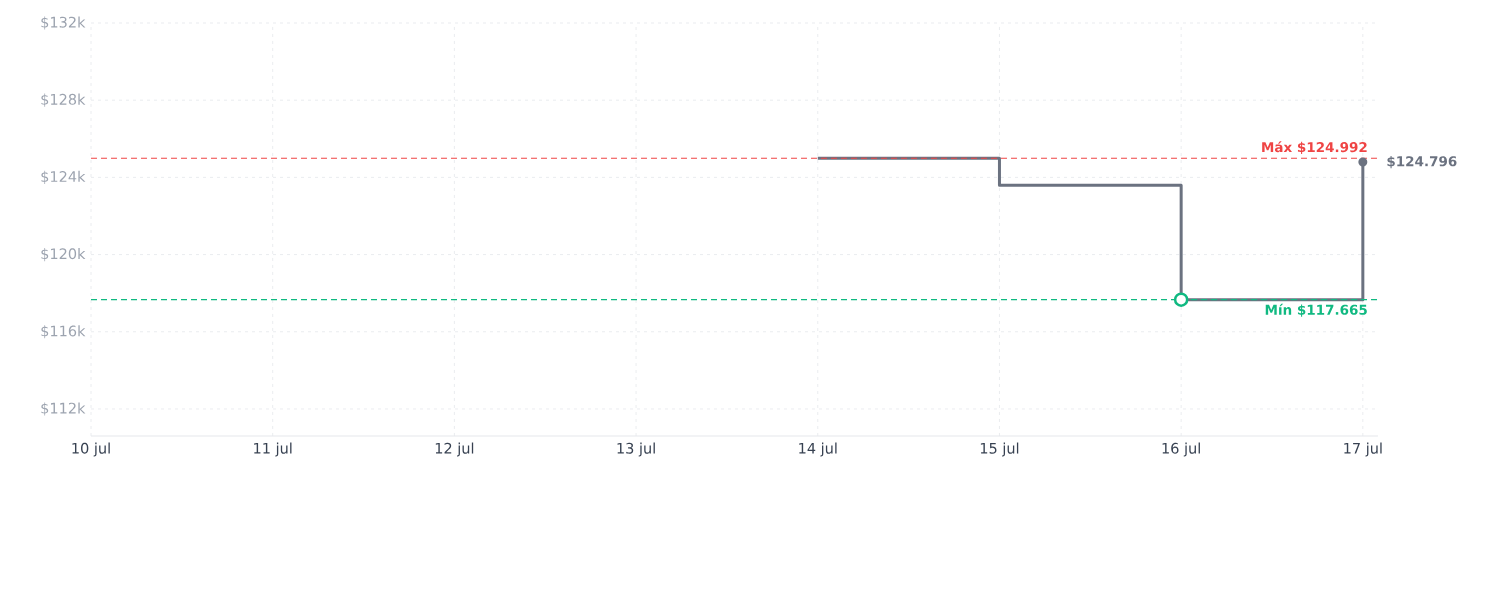 This screenshot has width=1505, height=614. Describe the element at coordinates (63, 409) in the screenshot. I see `y-tick-label: $112k` at that location.